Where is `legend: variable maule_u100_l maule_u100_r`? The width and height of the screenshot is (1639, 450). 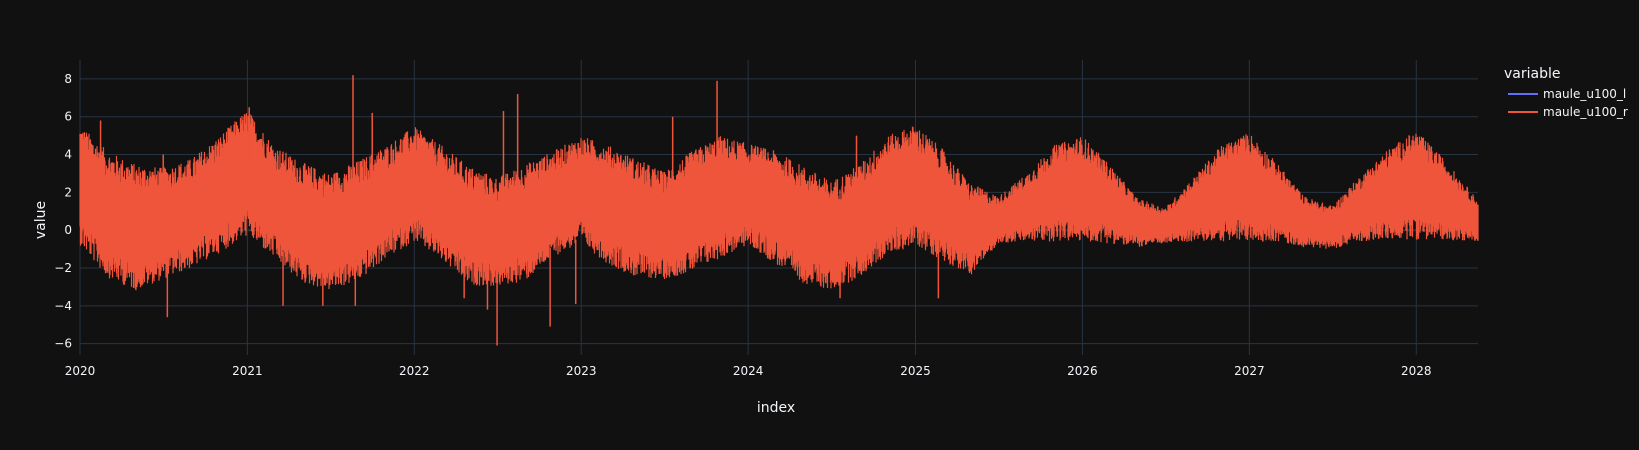
legend: variable maule_u100_l maule_u100_r is located at coordinates (1566, 92).